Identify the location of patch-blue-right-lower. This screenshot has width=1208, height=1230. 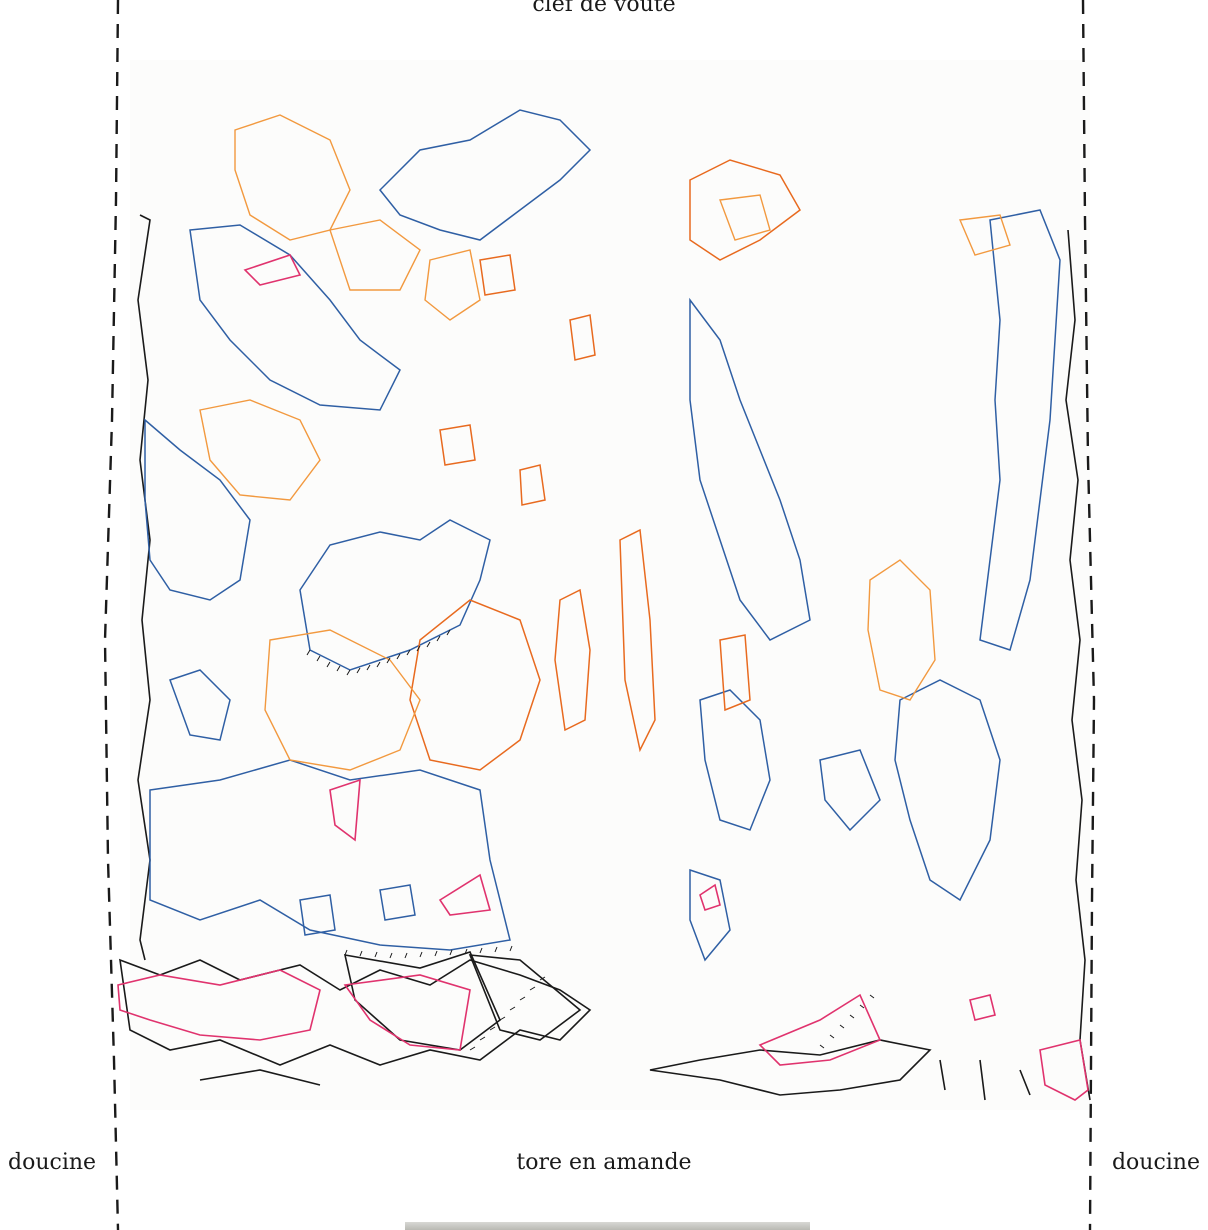
(947, 790).